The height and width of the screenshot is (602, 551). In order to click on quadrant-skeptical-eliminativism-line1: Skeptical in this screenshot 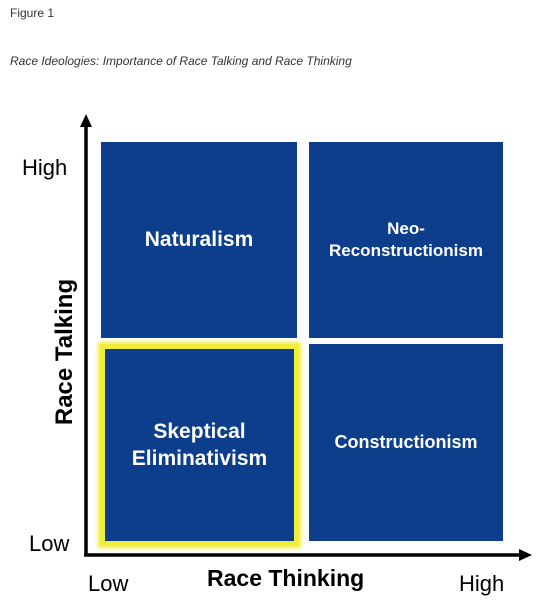, I will do `click(199, 431)`.